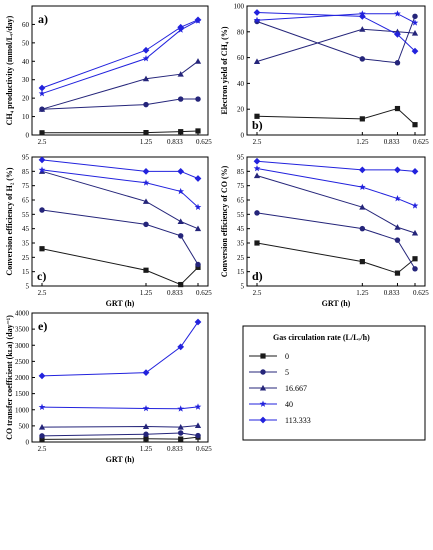  What do you see at coordinates (43, 19) in the screenshot?
I see `panel-label: a)` at bounding box center [43, 19].